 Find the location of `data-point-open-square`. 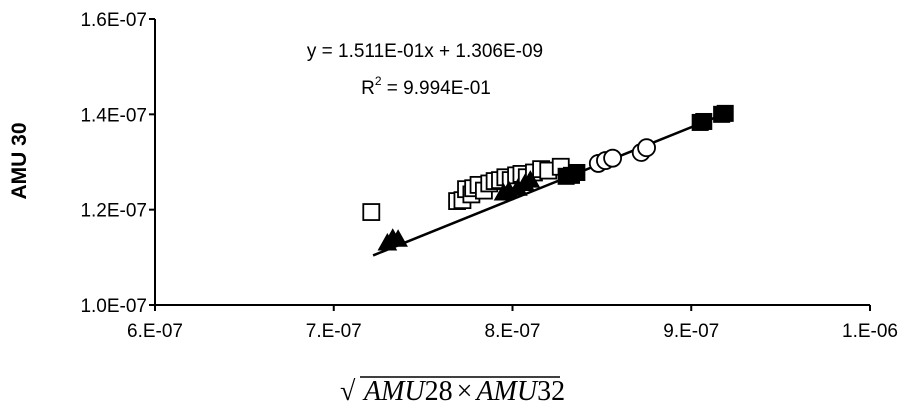

data-point-open-square is located at coordinates (371, 212).